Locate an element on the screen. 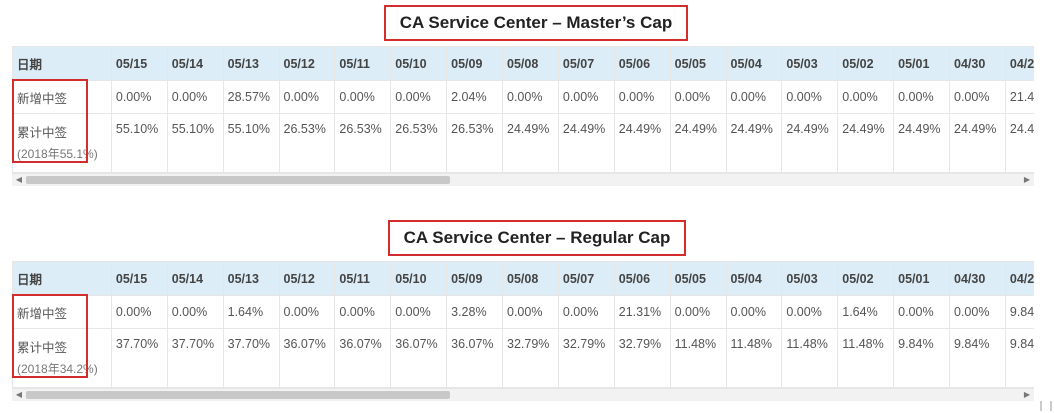  row-label: 新增中签 is located at coordinates (42, 98).